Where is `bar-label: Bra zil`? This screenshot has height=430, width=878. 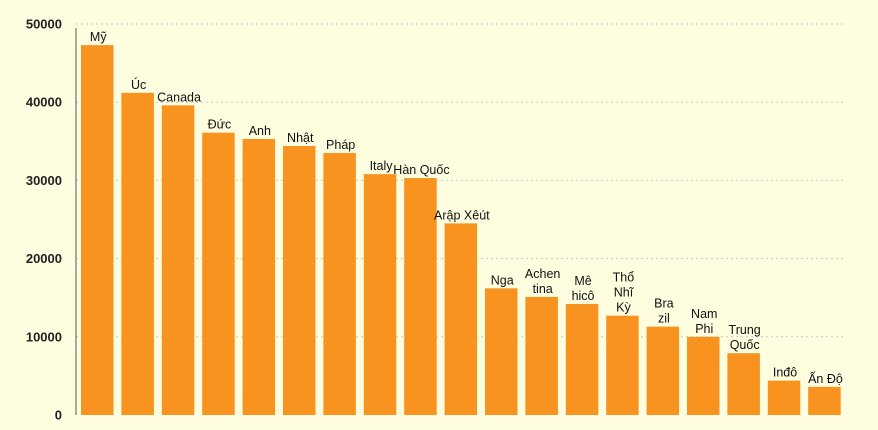 bar-label: Bra zil is located at coordinates (664, 311).